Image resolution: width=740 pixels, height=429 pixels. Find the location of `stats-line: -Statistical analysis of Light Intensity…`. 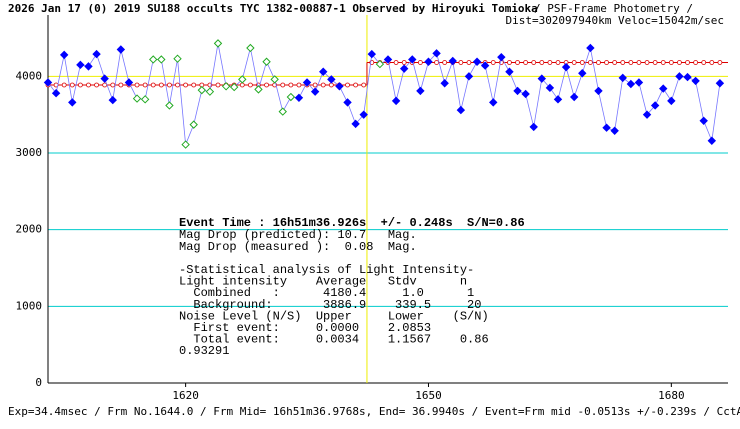

stats-line: -Statistical analysis of Light Intensity… is located at coordinates (326, 270).